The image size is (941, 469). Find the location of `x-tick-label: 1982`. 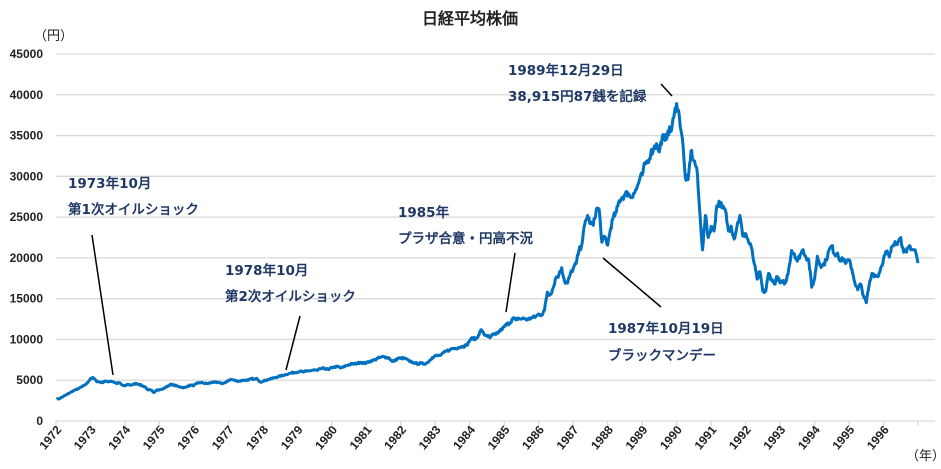

x-tick-label: 1982 is located at coordinates (395, 438).